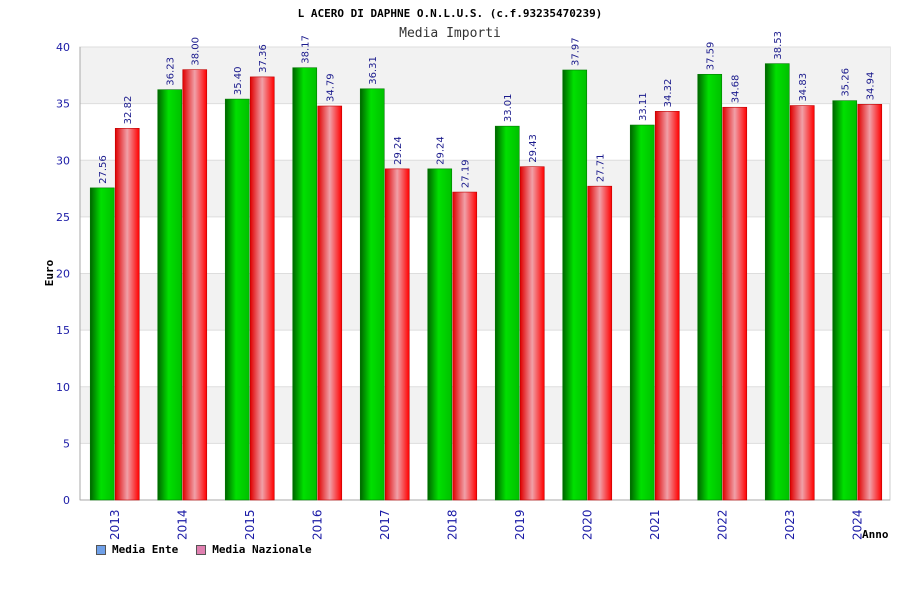 Image resolution: width=900 pixels, height=600 pixels. What do you see at coordinates (668, 93) in the screenshot?
I see `data-label: 34.32` at bounding box center [668, 93].